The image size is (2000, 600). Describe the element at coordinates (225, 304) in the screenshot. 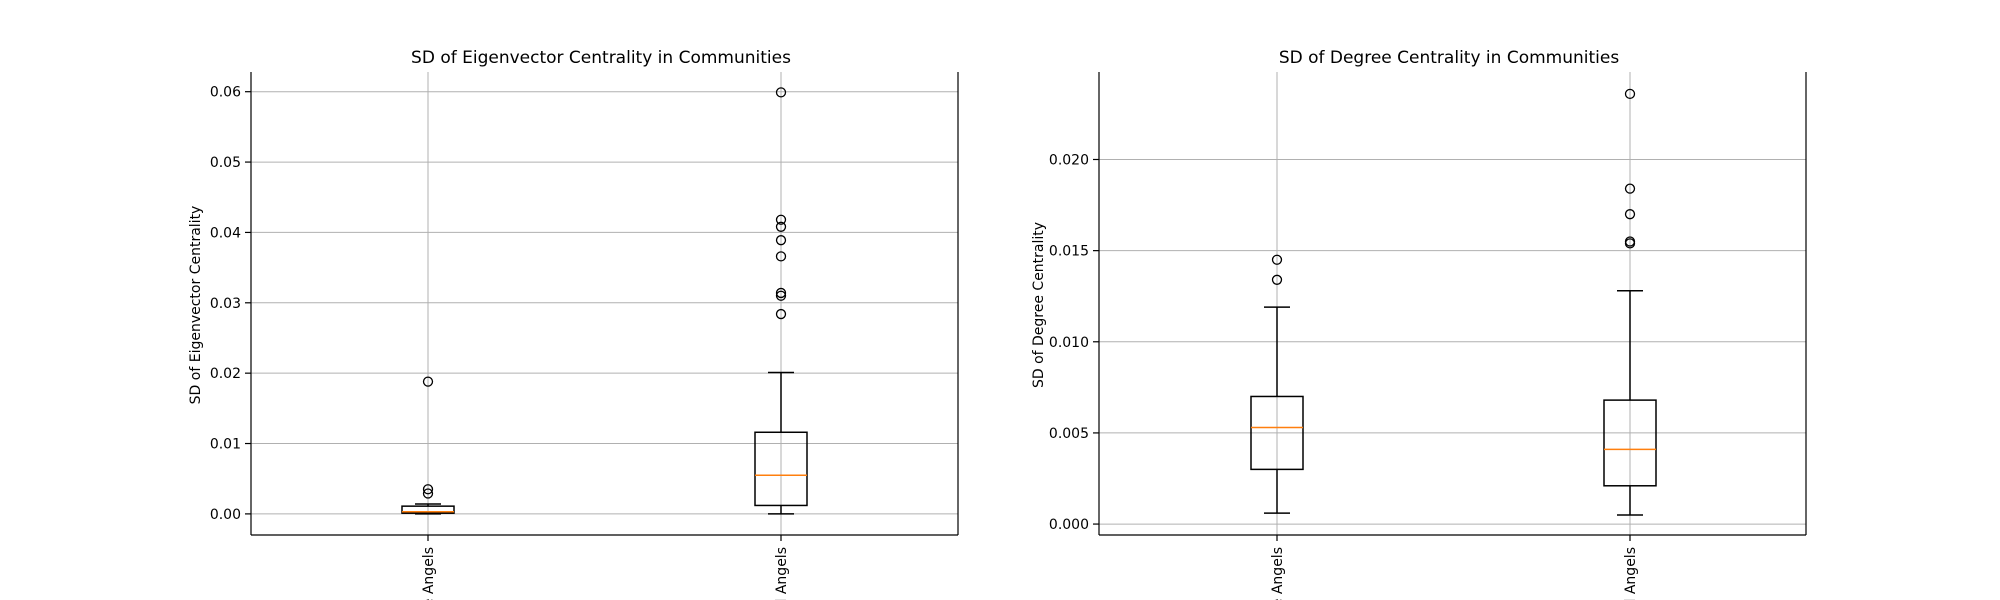

I see `eigenvector-y-tick-label: 0.03` at that location.